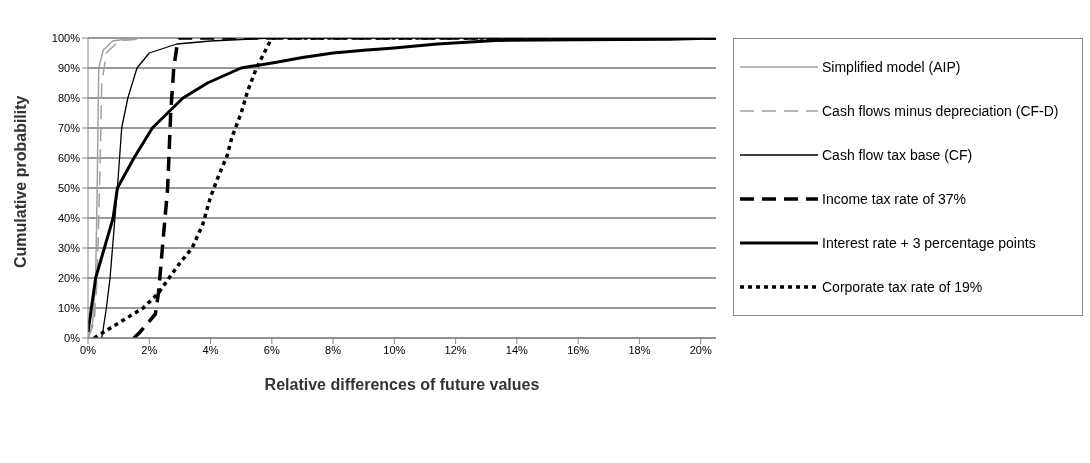 This screenshot has width=1090, height=463. What do you see at coordinates (455, 349) in the screenshot?
I see `x-tick-label: 12%` at bounding box center [455, 349].